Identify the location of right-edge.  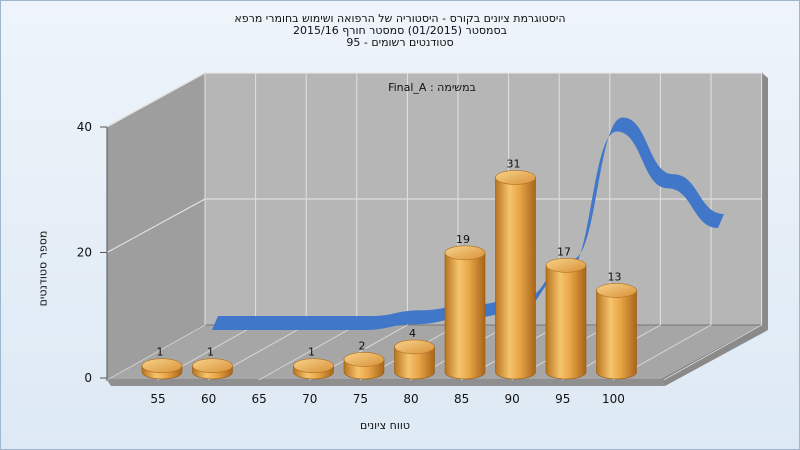
(765, 201).